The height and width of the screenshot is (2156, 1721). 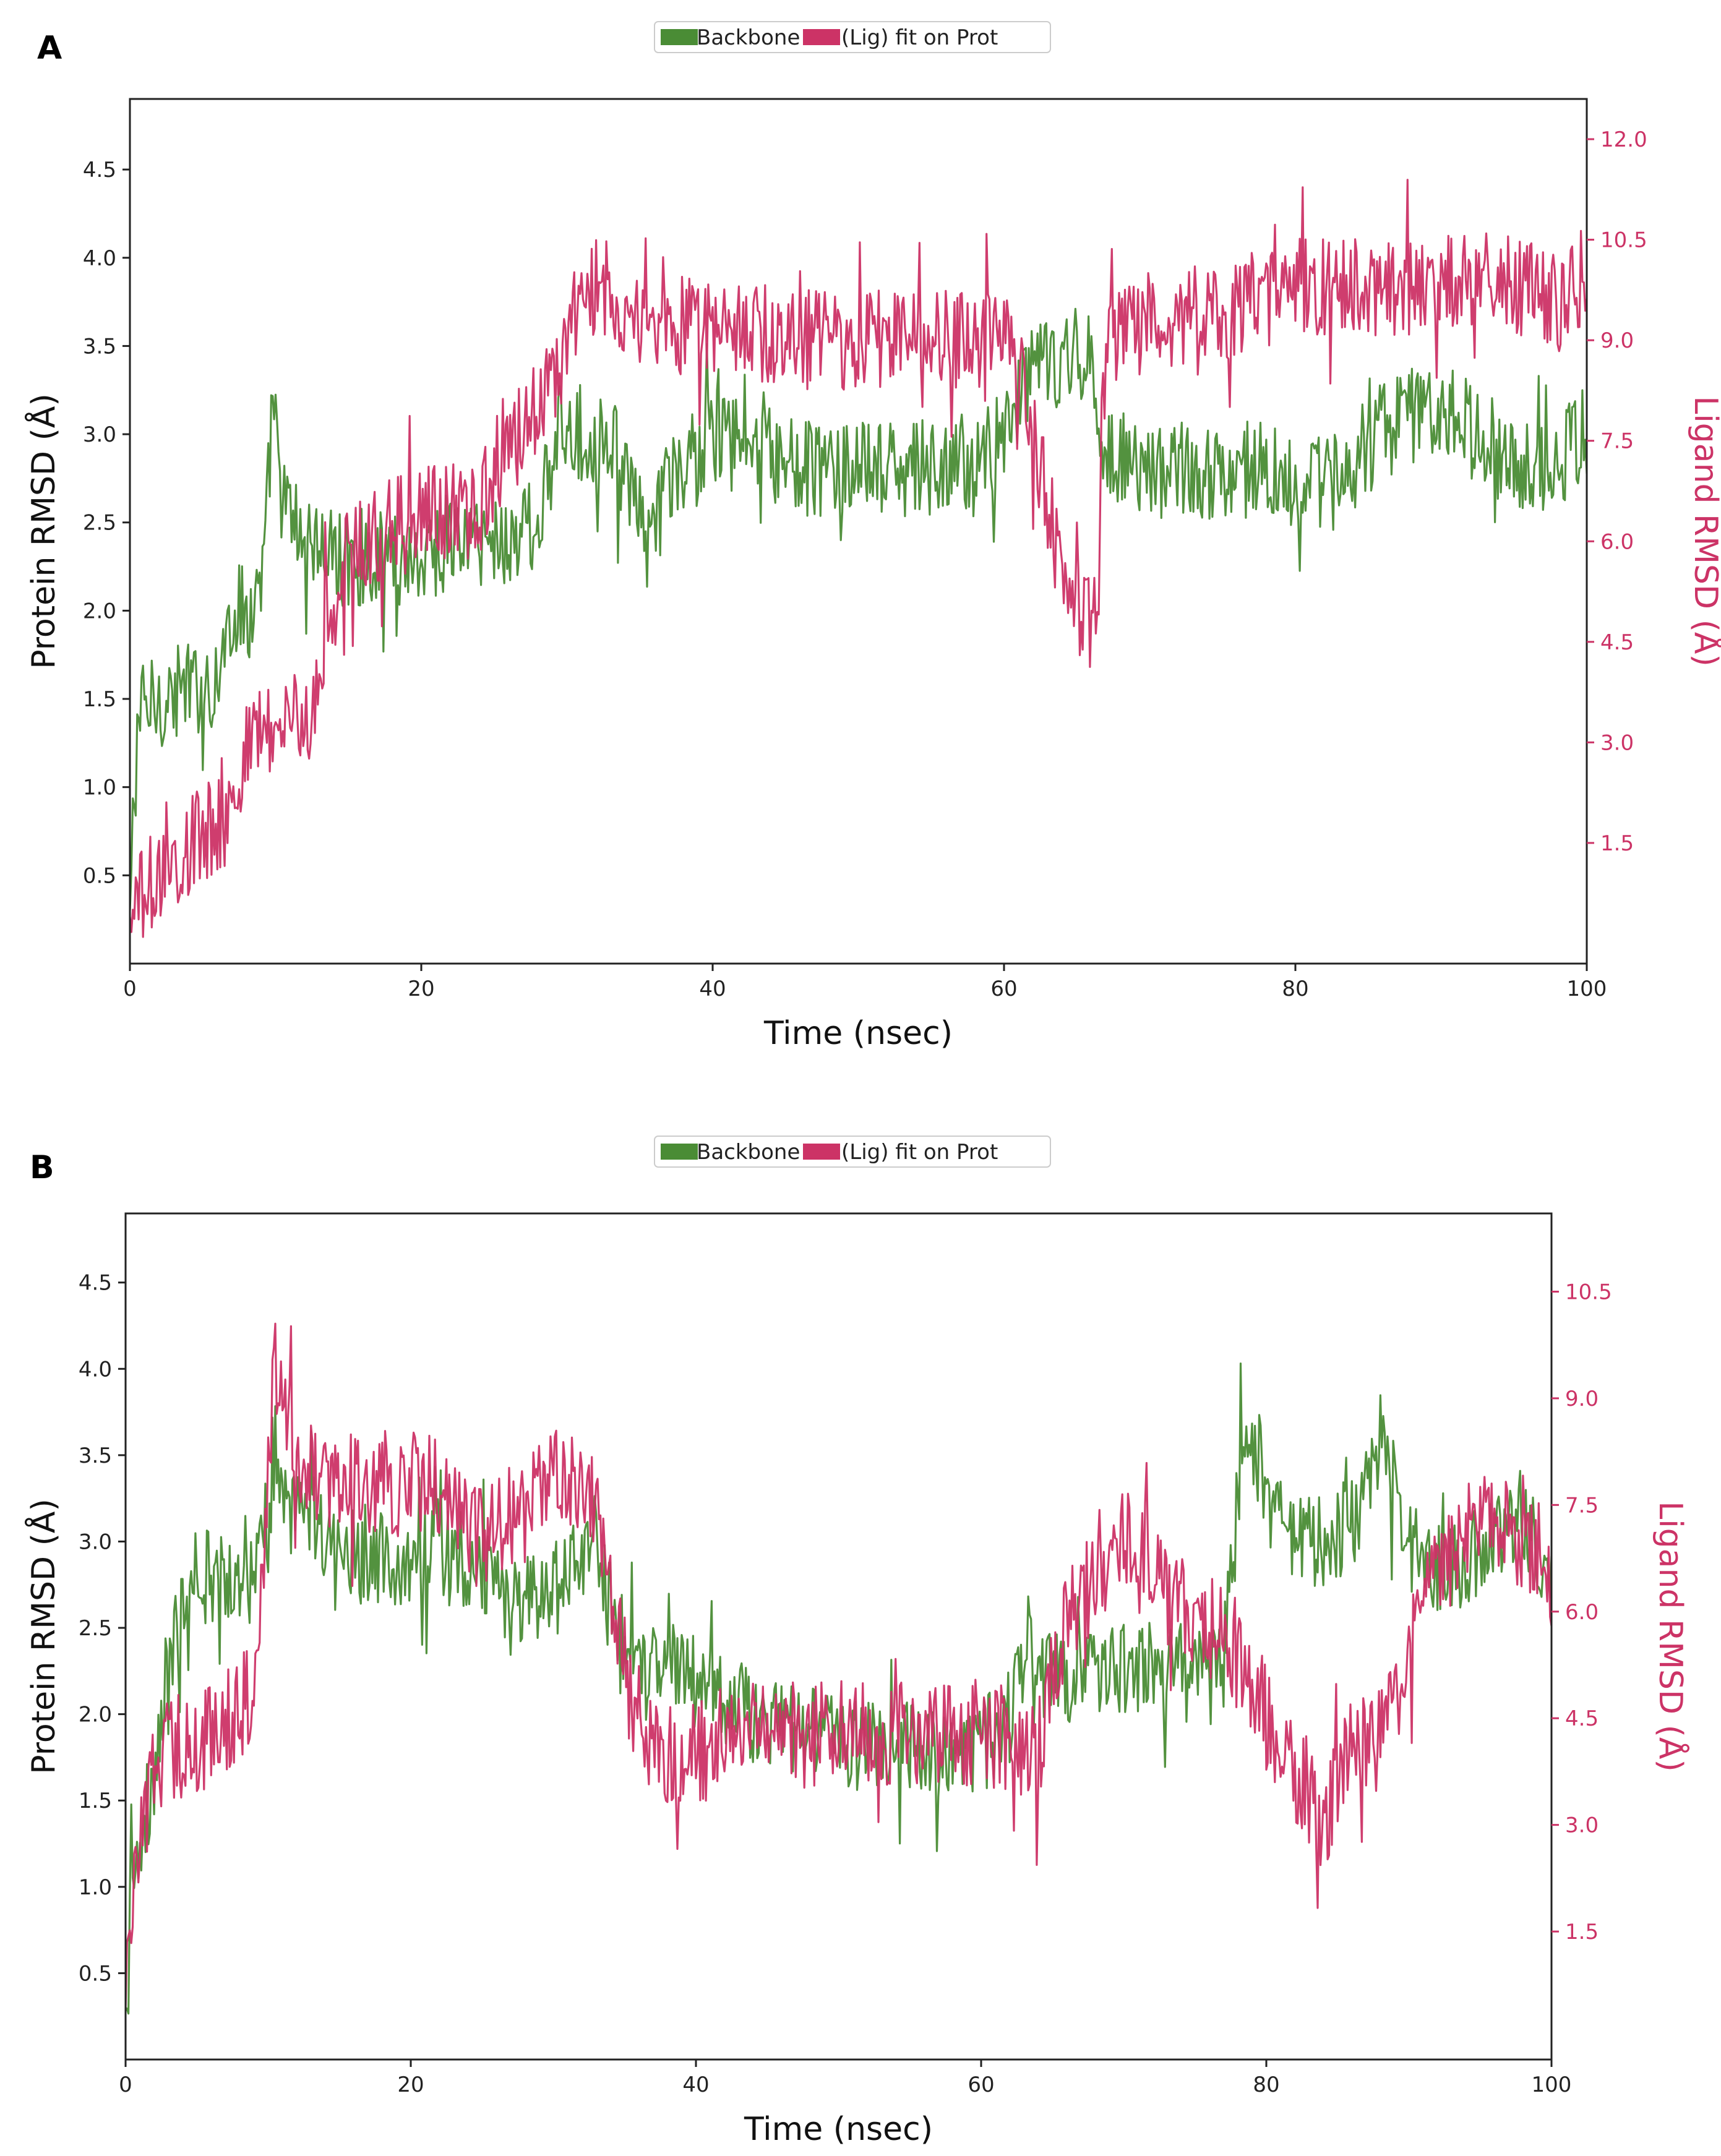 I want to click on panel-label: A, so click(x=49, y=48).